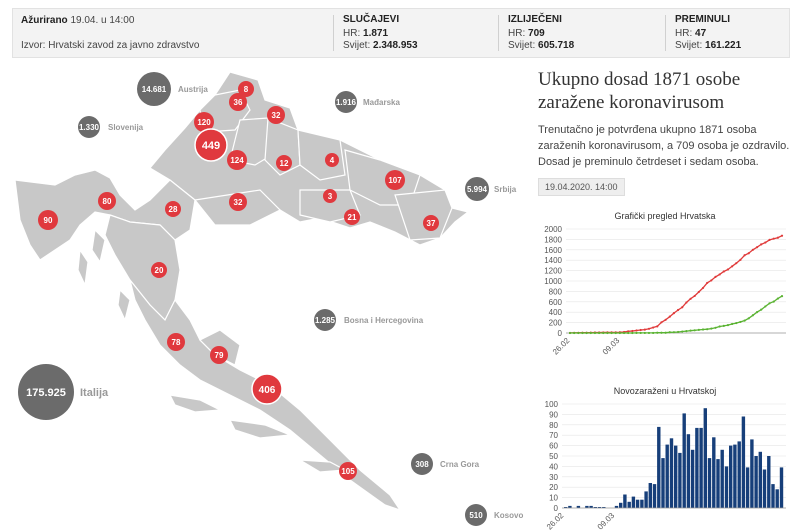 Image resolution: width=800 pixels, height=530 pixels. What do you see at coordinates (522, 45) in the screenshot?
I see `world-label: Svijet:` at bounding box center [522, 45].